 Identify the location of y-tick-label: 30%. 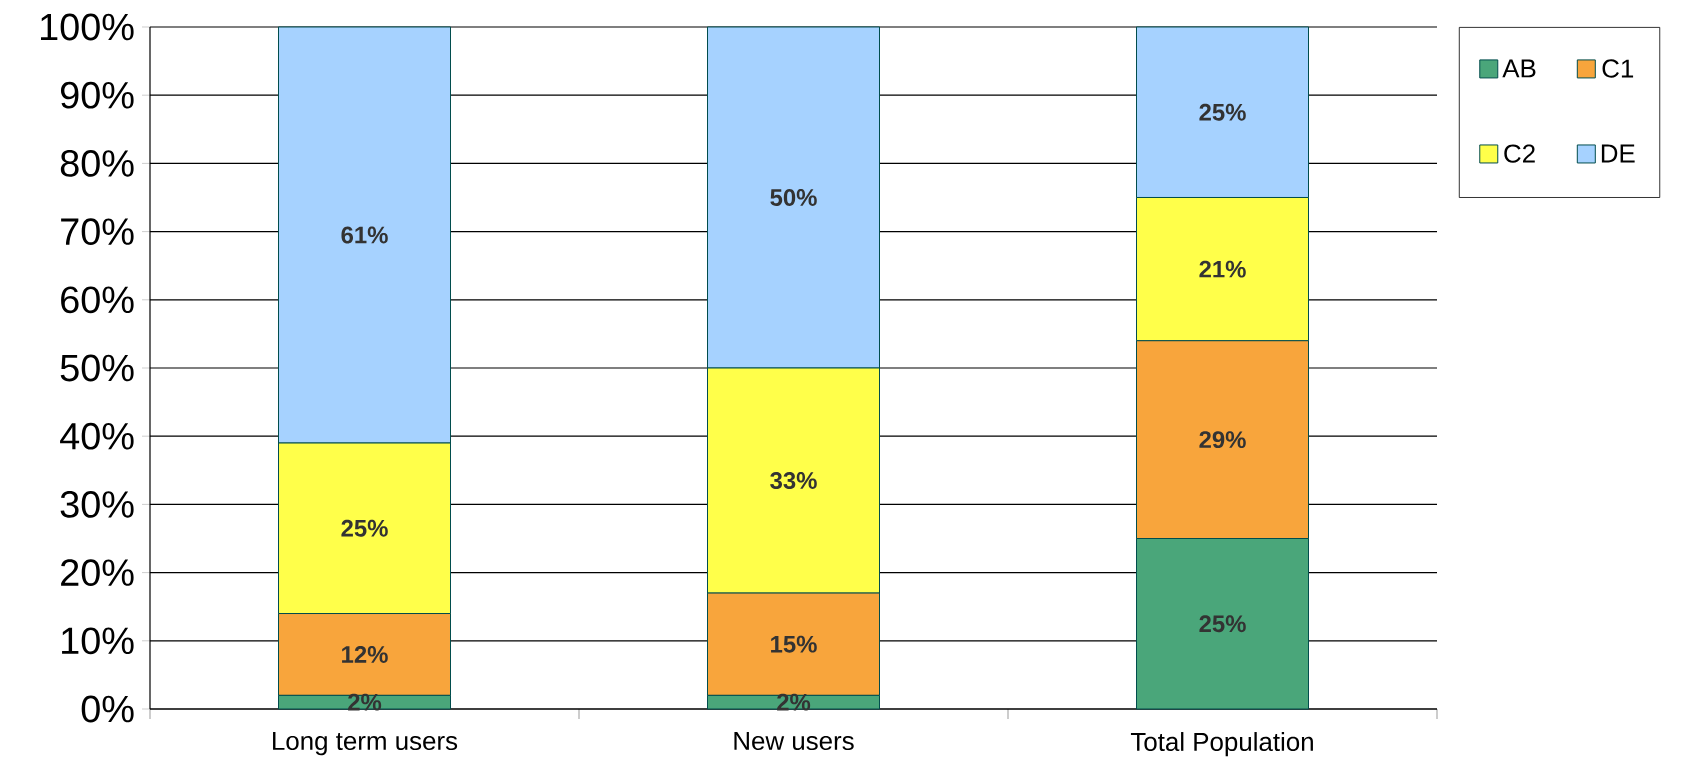
(97, 504).